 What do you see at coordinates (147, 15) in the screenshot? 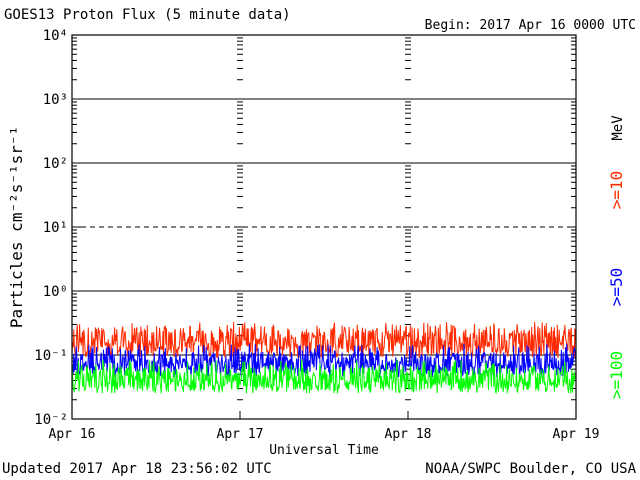
I see `chart-title: GOES13 Proton Flux (5 minute data)` at bounding box center [147, 15].